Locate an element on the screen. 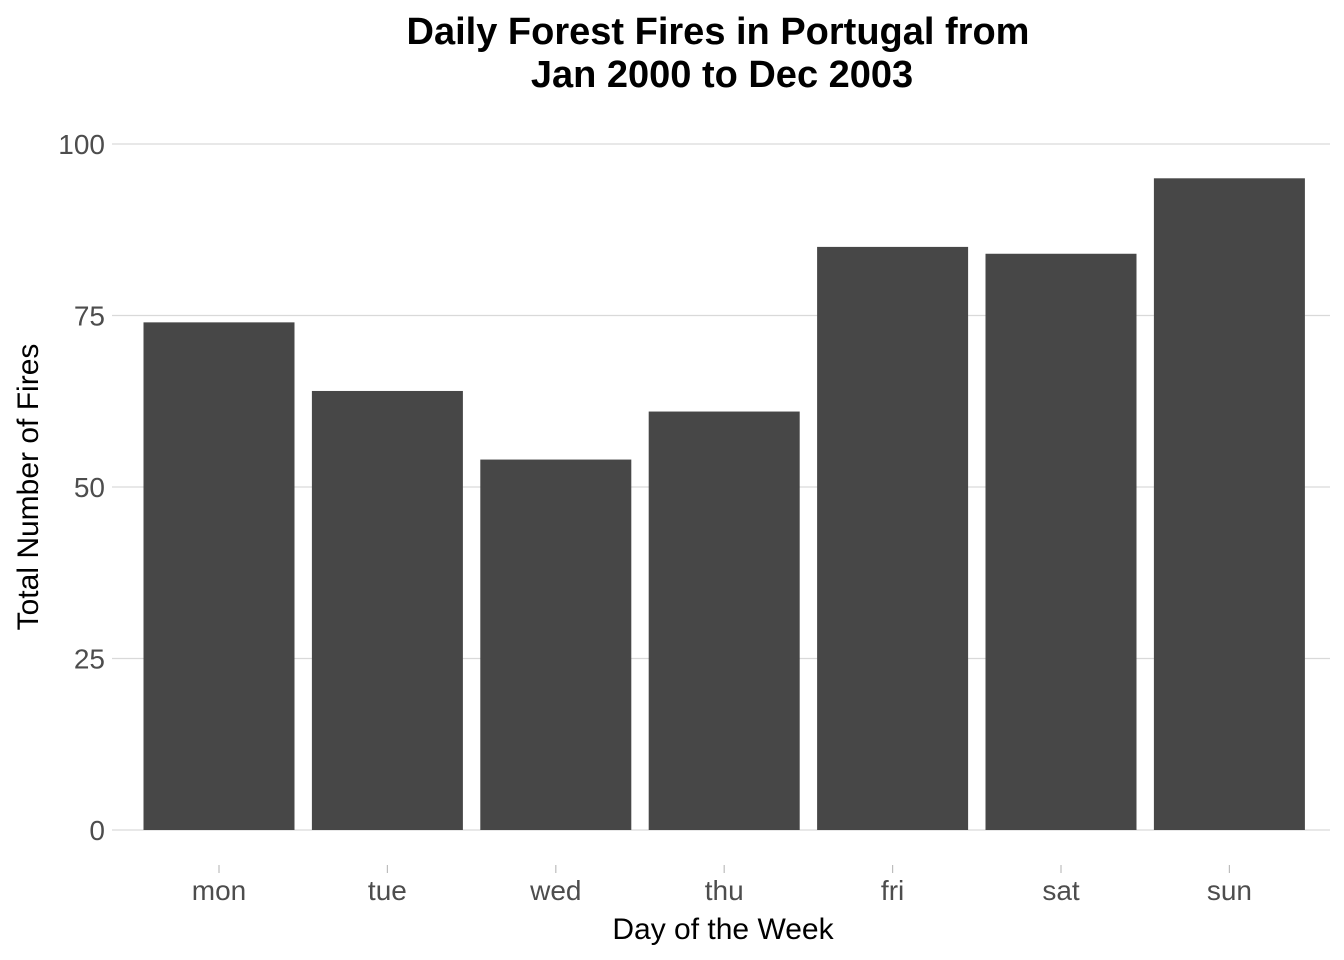 Image resolution: width=1344 pixels, height=960 pixels. x-axis-ticks: mon tue wed thu fri sat sun is located at coordinates (722, 885).